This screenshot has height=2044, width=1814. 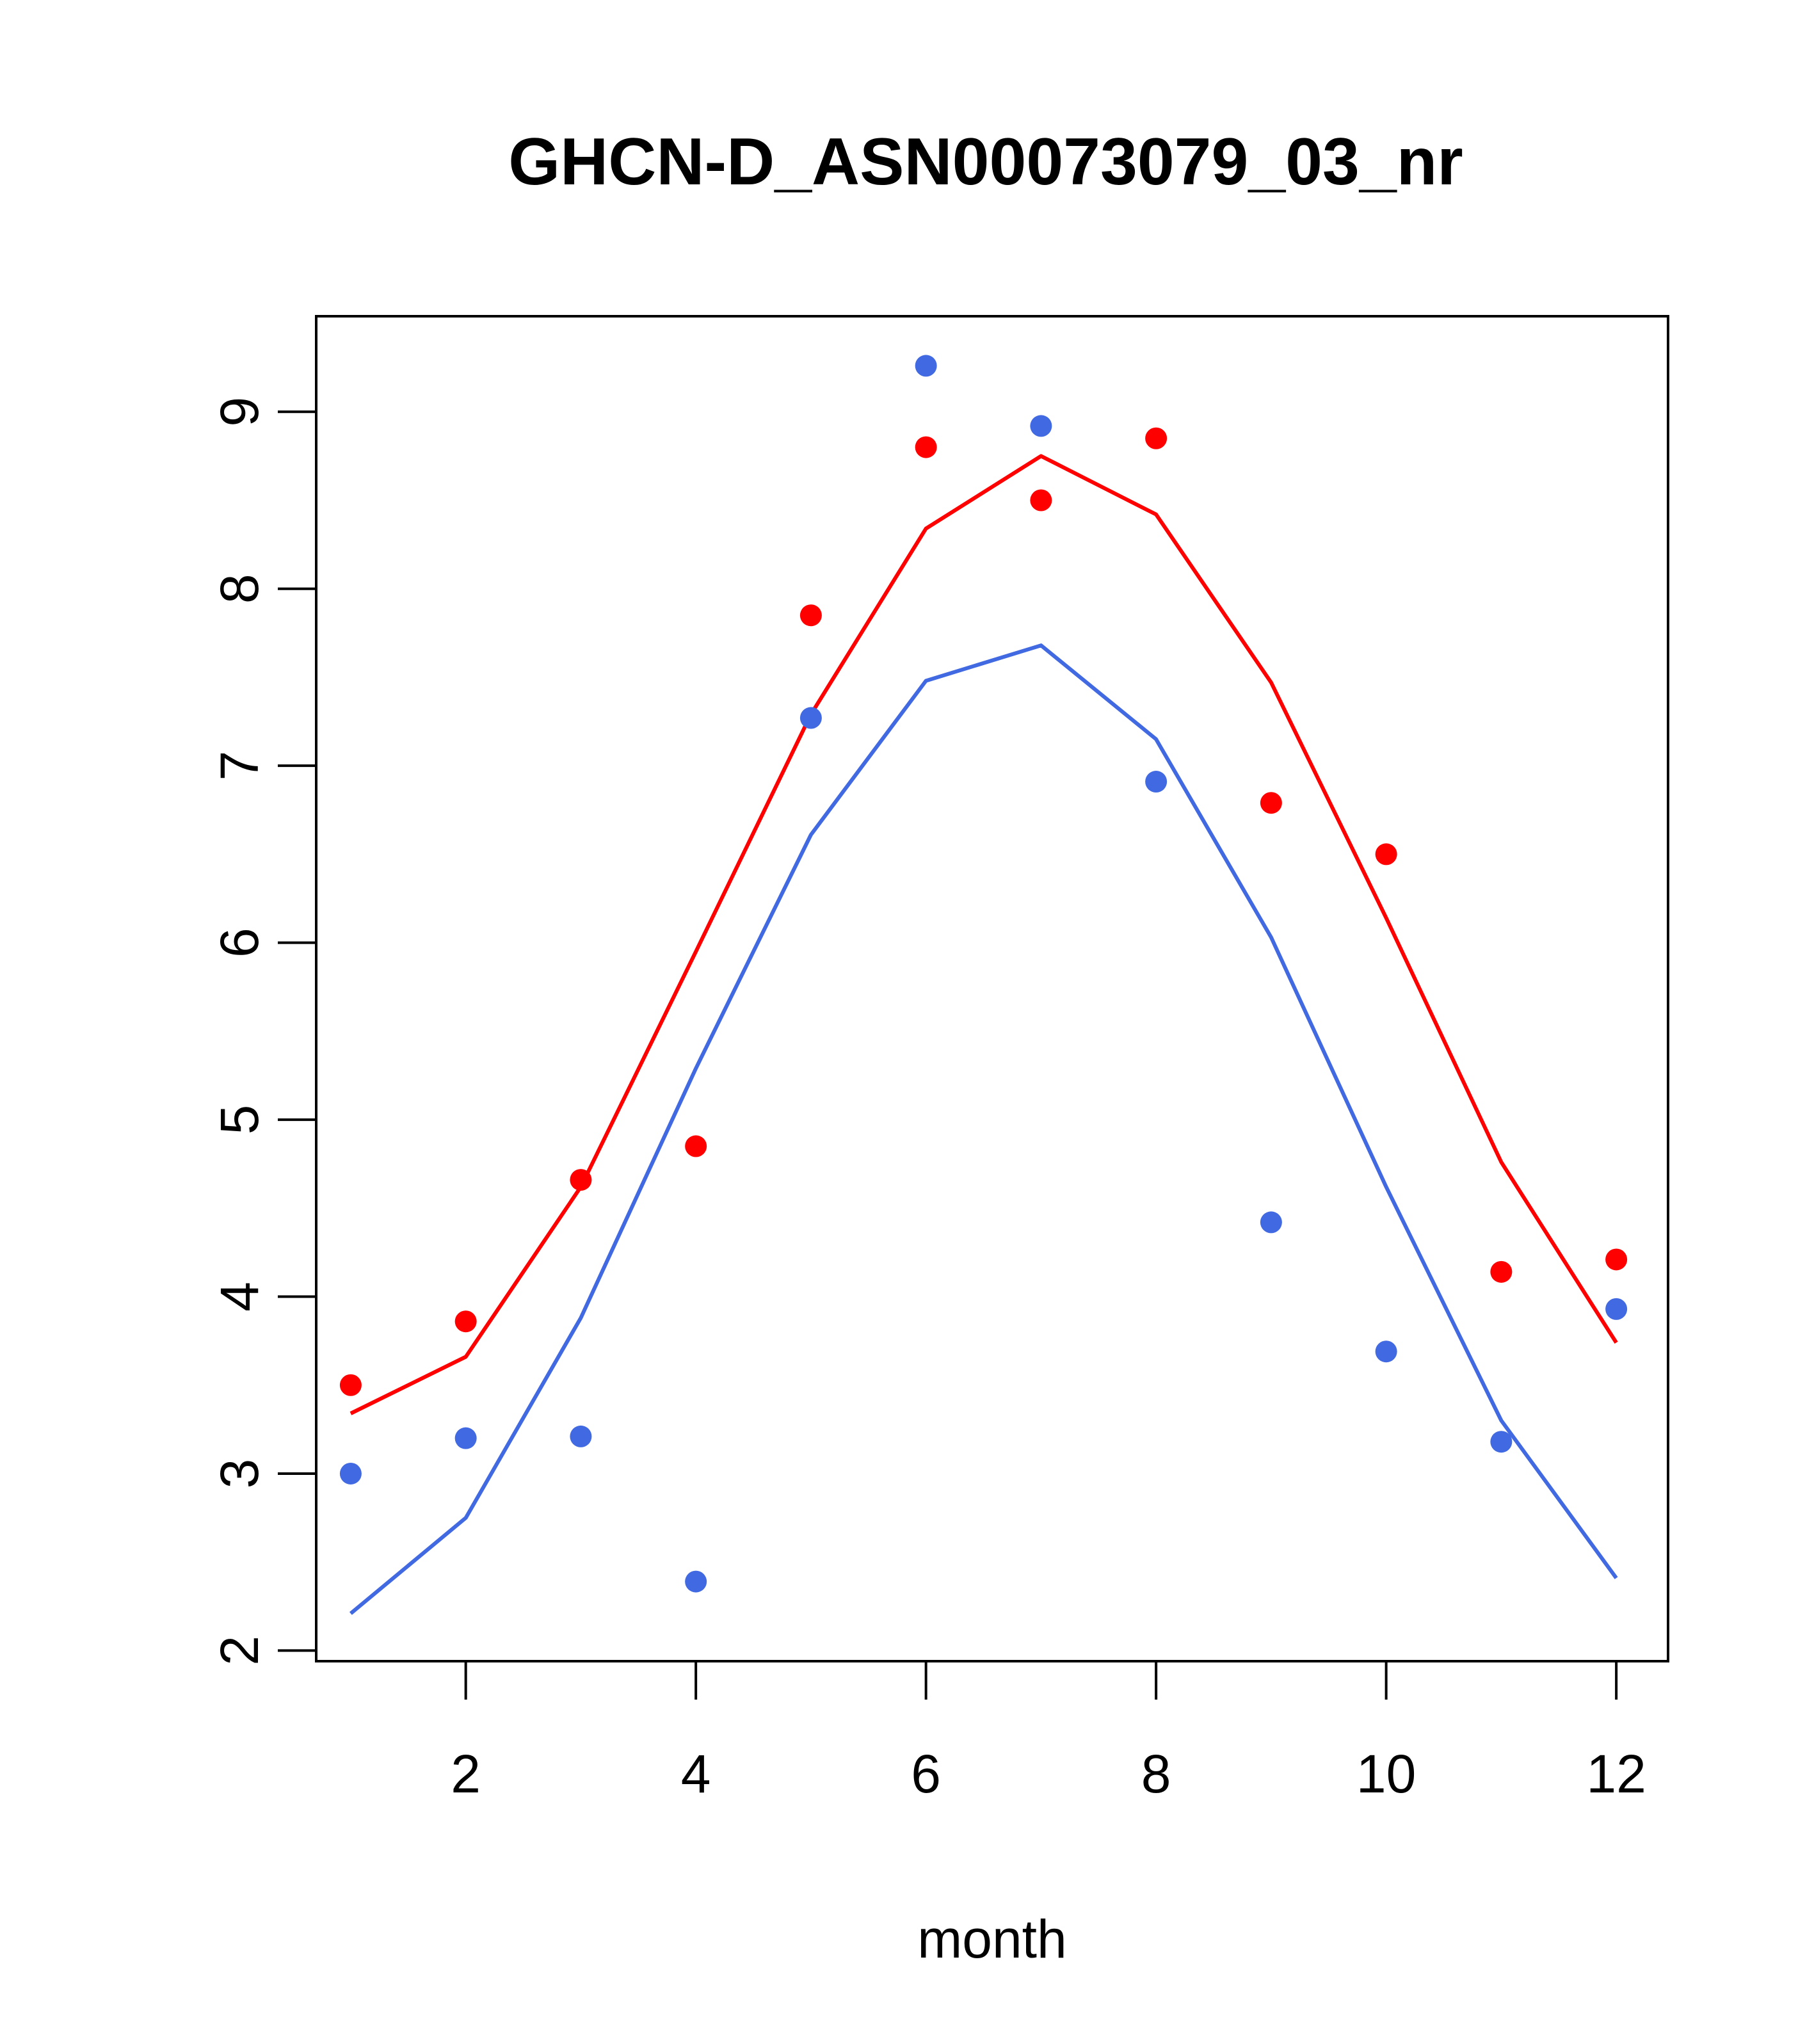 I want to click on x-tick-label: 4, so click(x=696, y=1774).